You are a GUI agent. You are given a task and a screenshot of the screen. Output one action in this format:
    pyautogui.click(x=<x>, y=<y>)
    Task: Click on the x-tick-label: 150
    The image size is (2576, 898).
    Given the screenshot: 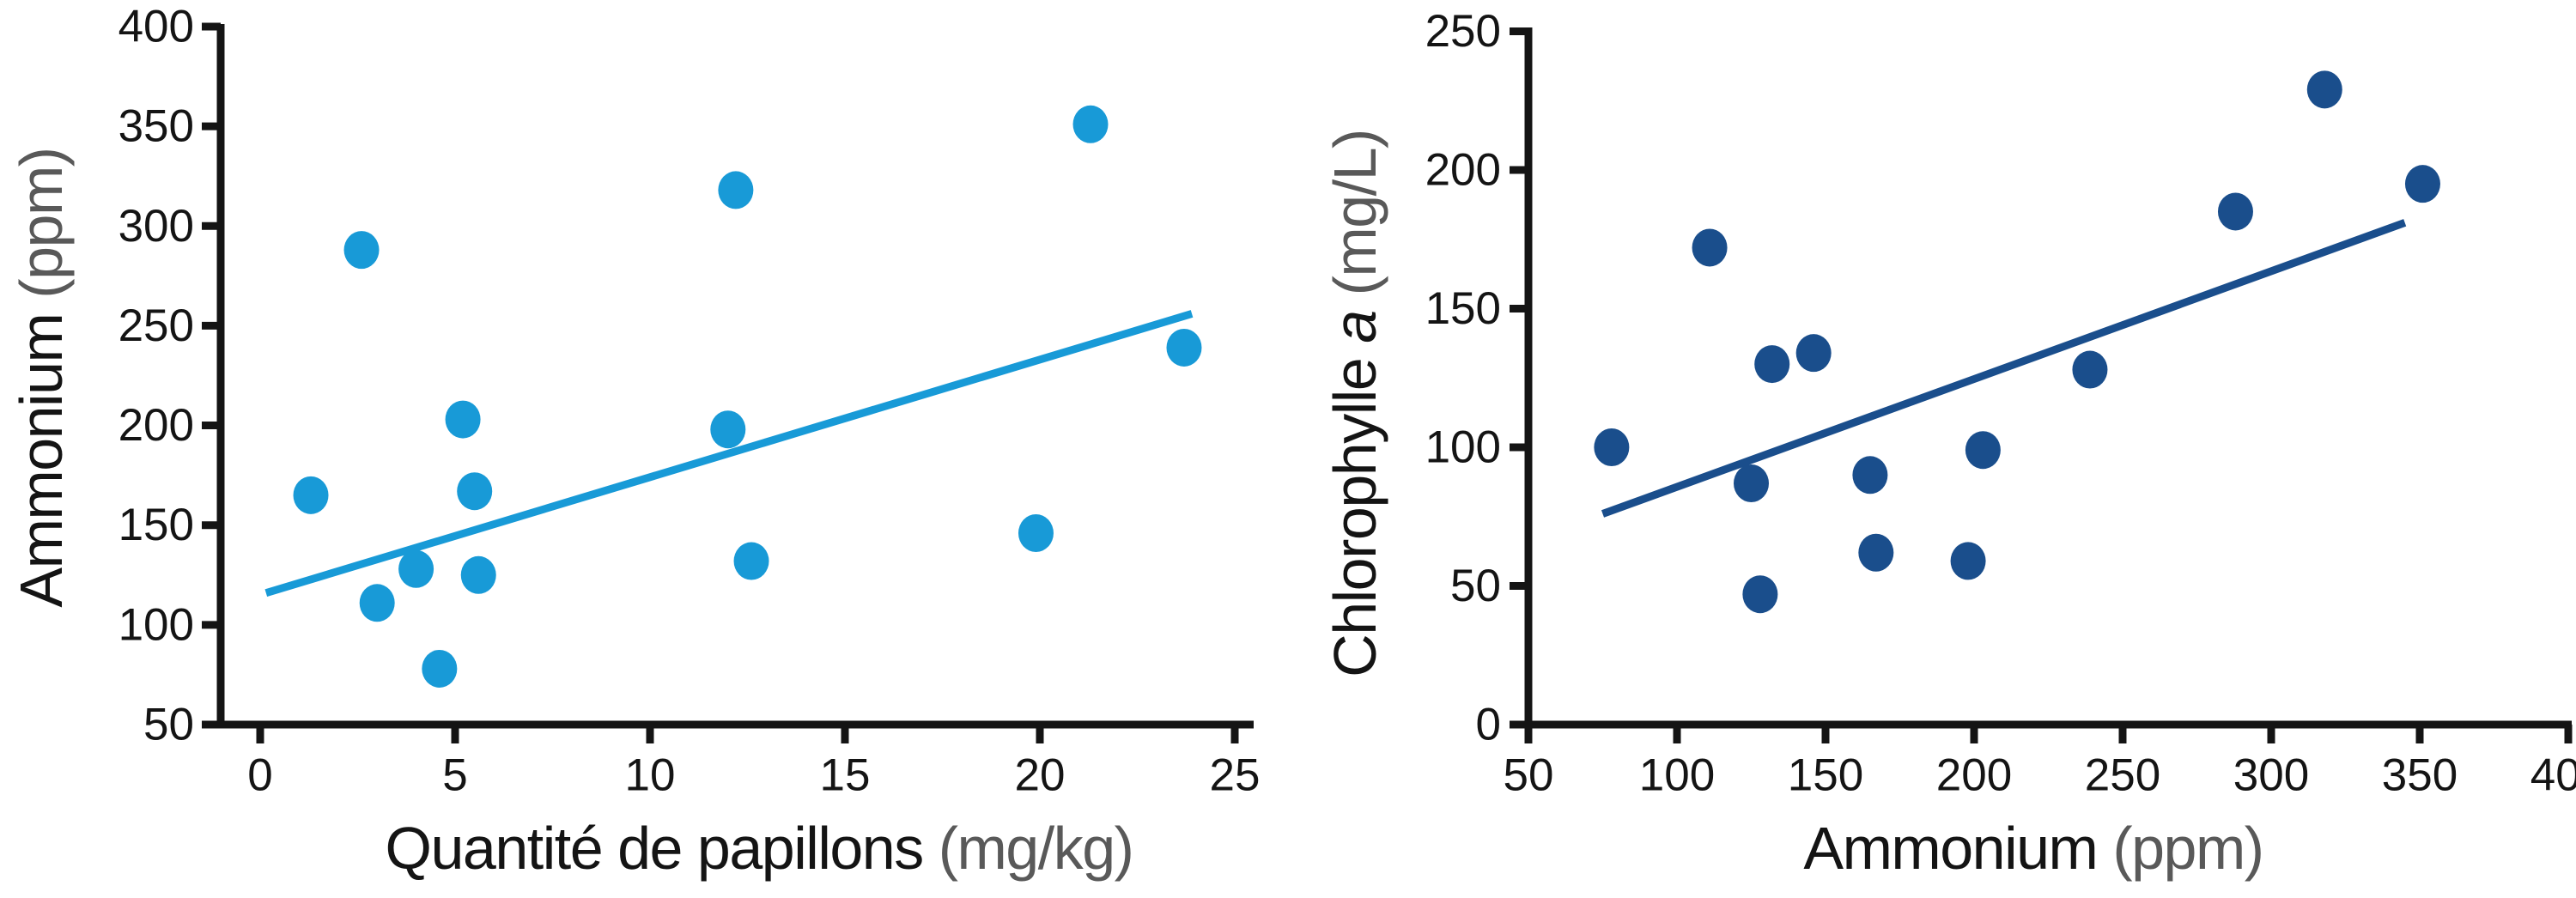 What is the action you would take?
    pyautogui.click(x=1826, y=775)
    